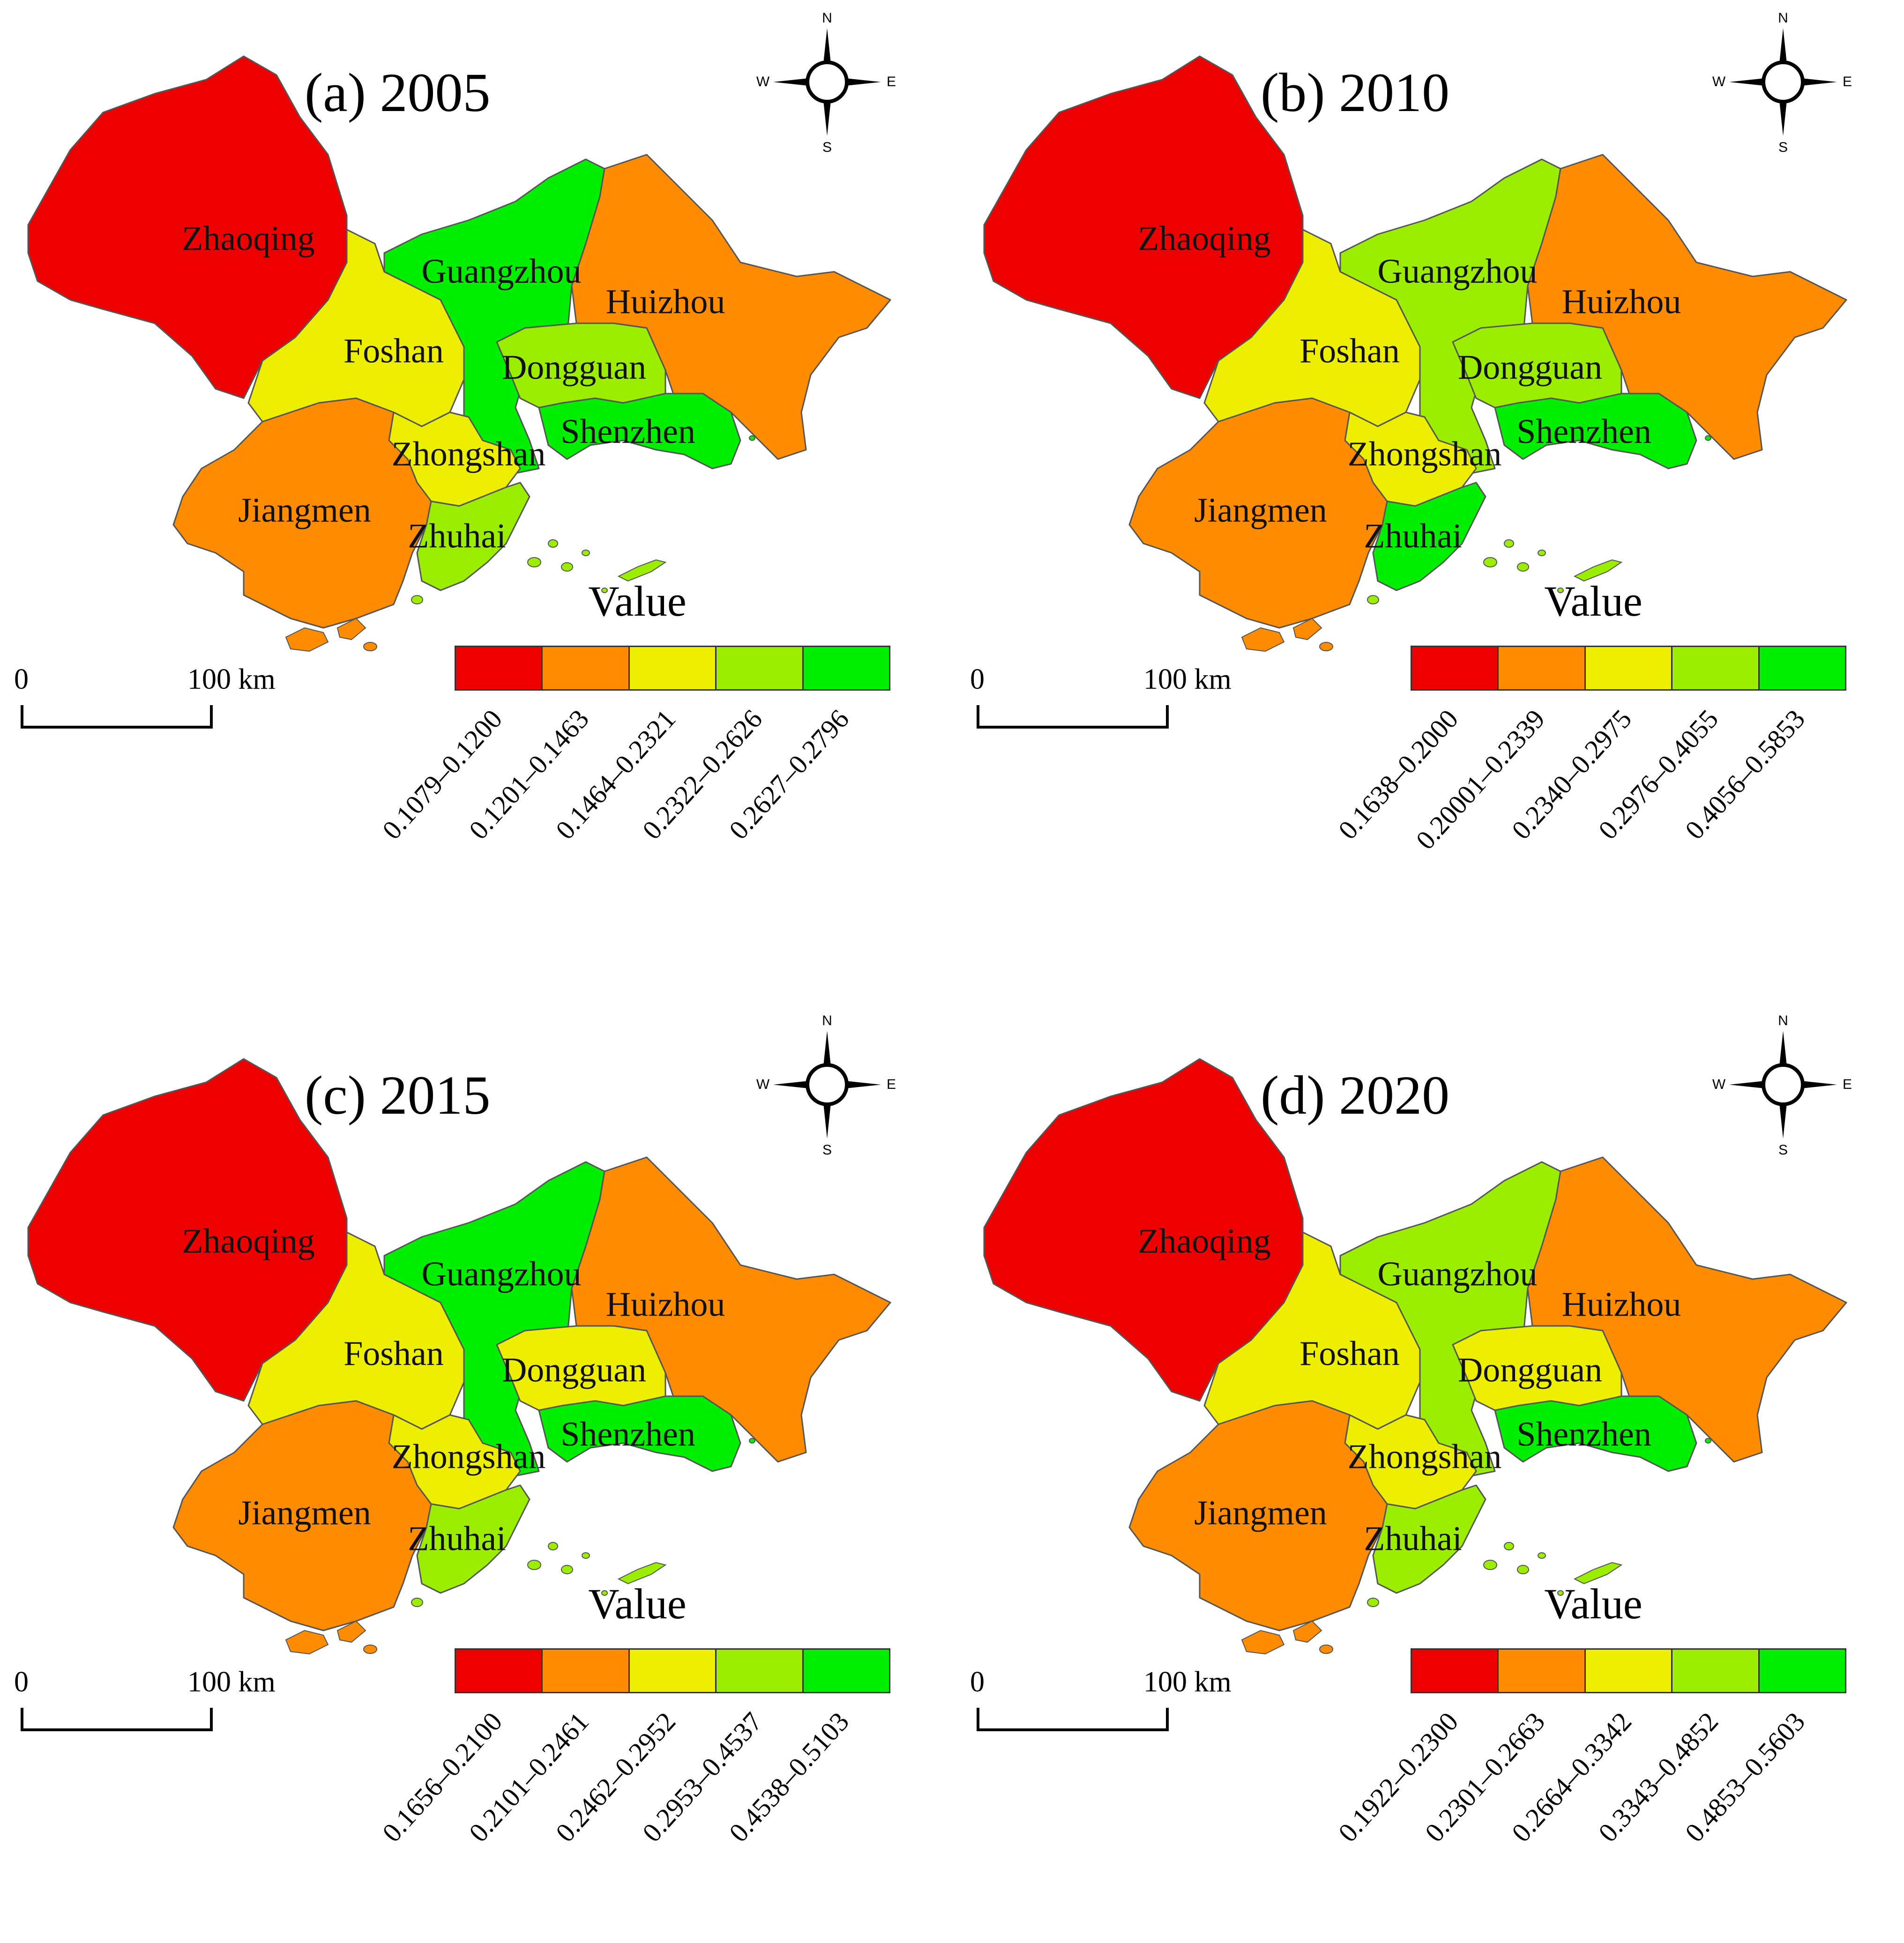  Describe the element at coordinates (1356, 1095) in the screenshot. I see `panel-title: (d) 2020` at that location.